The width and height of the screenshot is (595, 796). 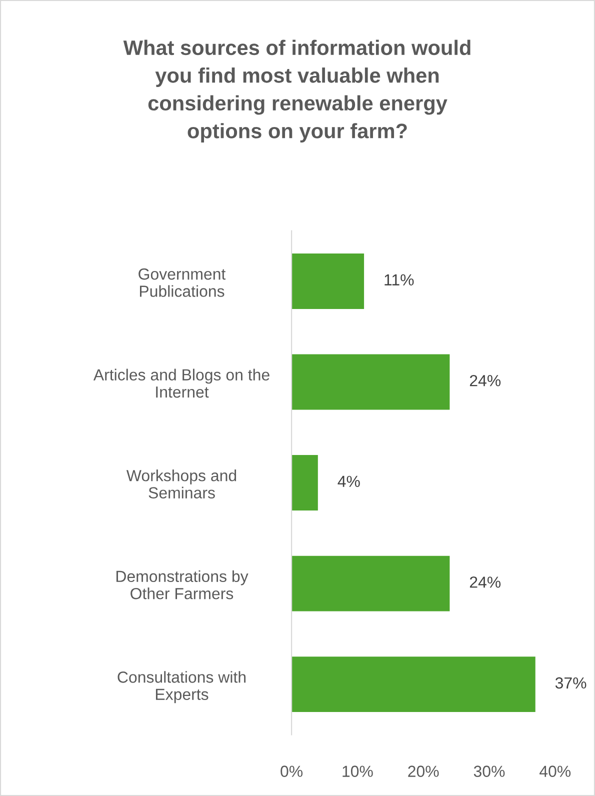 I want to click on data-label: 37%, so click(x=570, y=683).